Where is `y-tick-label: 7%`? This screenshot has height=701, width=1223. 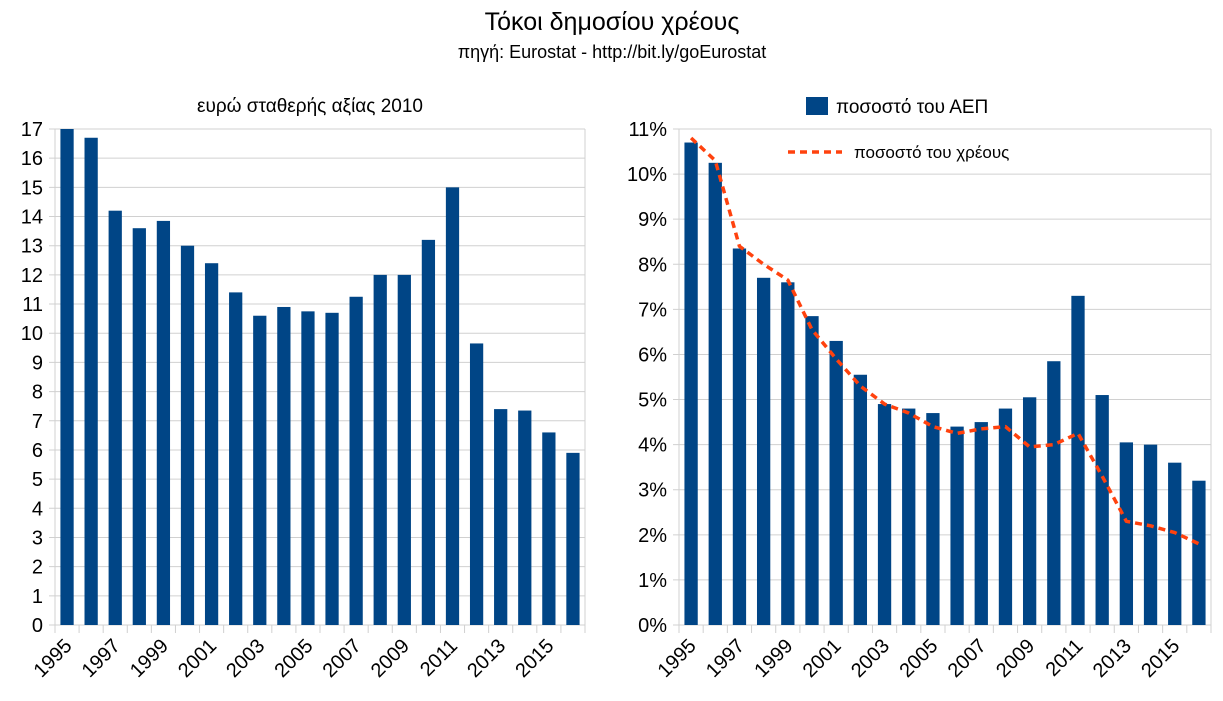 y-tick-label: 7% is located at coordinates (652, 310).